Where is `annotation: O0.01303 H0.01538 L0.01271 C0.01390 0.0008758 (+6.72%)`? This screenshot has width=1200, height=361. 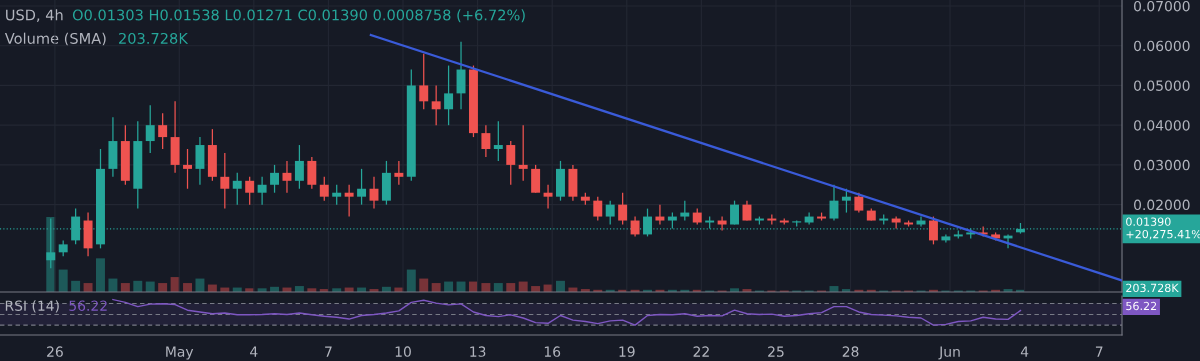
annotation: O0.01303 H0.01538 L0.01271 C0.01390 0.0008758 (+6.72%) is located at coordinates (298, 16).